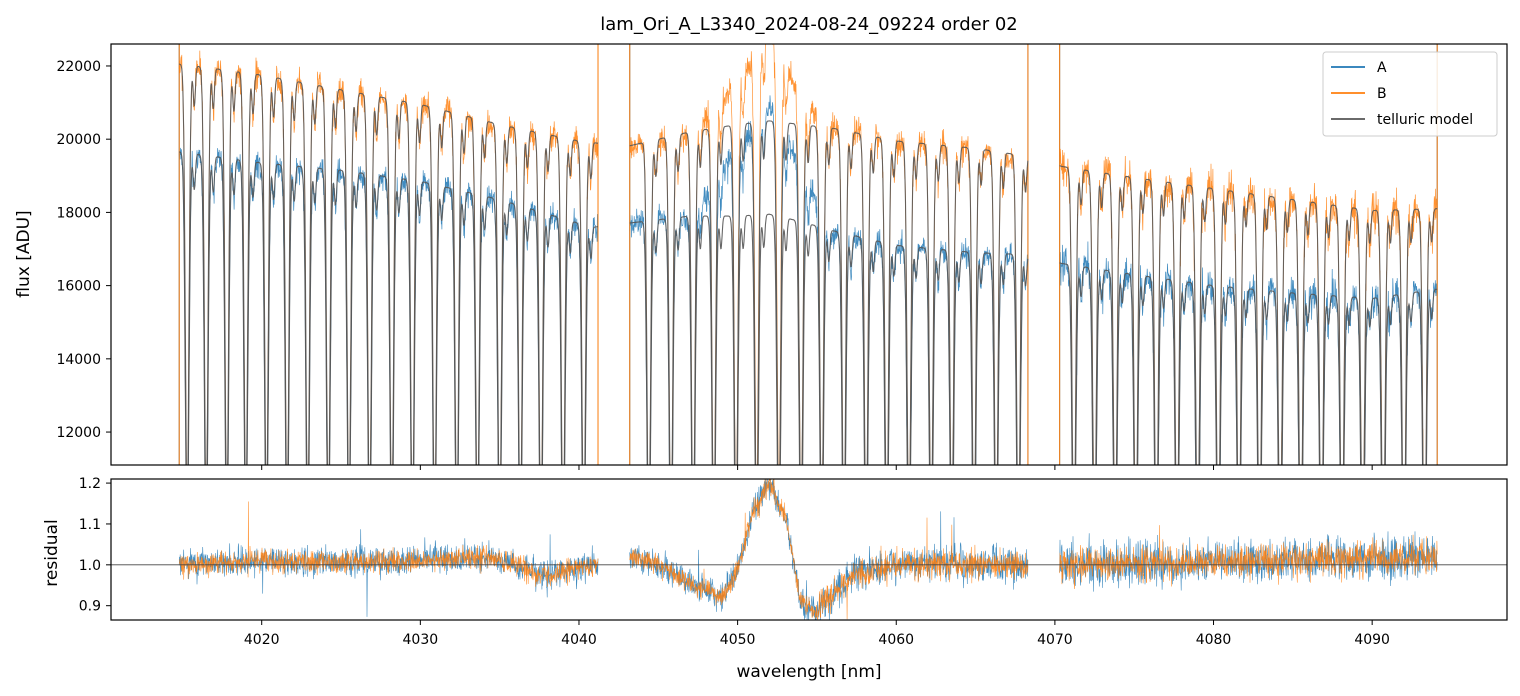 This screenshot has width=1520, height=696. Describe the element at coordinates (90, 484) in the screenshot. I see `residual-y-tick-label-3: 1.2` at that location.